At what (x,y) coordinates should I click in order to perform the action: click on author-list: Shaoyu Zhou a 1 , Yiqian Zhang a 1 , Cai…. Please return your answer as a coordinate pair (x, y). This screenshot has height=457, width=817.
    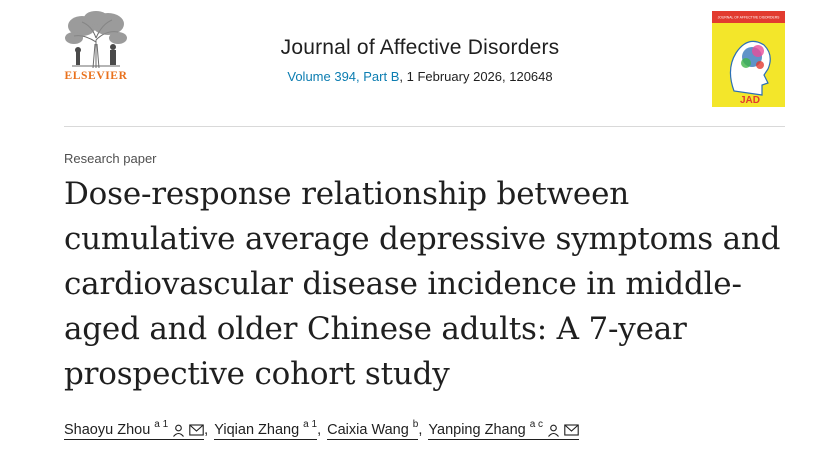
    Looking at the image, I should click on (322, 429).